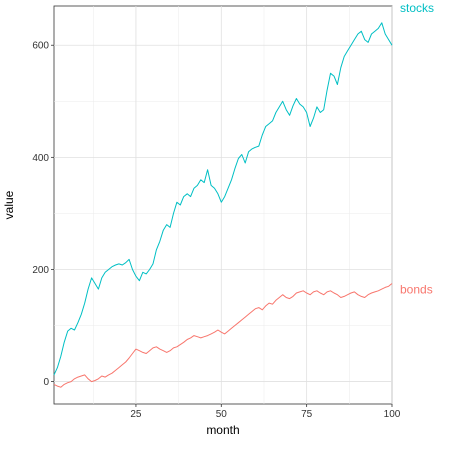  Describe the element at coordinates (43, 214) in the screenshot. I see `y-axis-ticks: 0 200 400 600` at that location.